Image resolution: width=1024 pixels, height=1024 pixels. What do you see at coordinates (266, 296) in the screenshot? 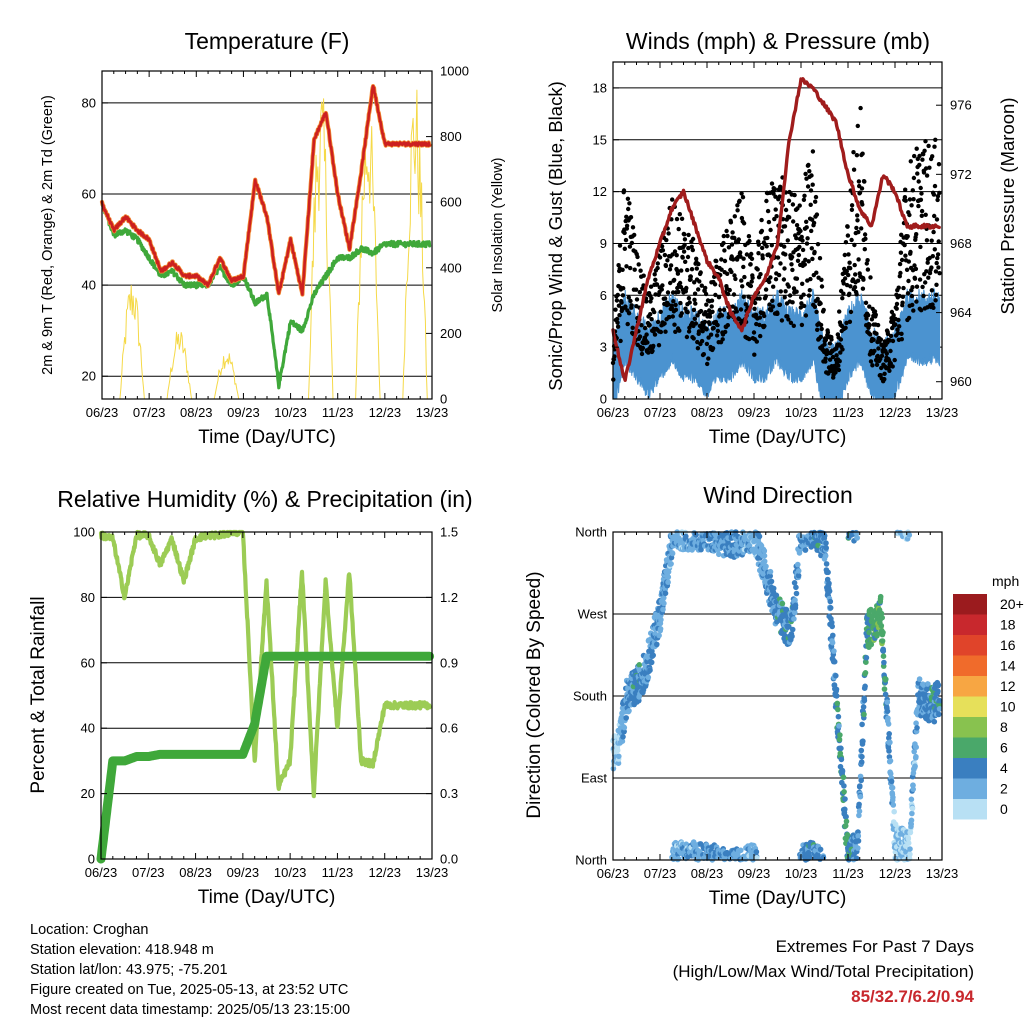
I see `dewpoint-series` at bounding box center [266, 296].